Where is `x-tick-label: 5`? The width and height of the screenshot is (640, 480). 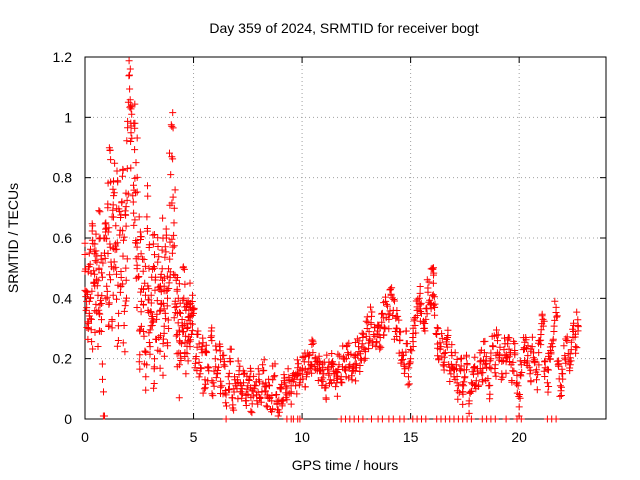
x-tick-label: 5 is located at coordinates (194, 437).